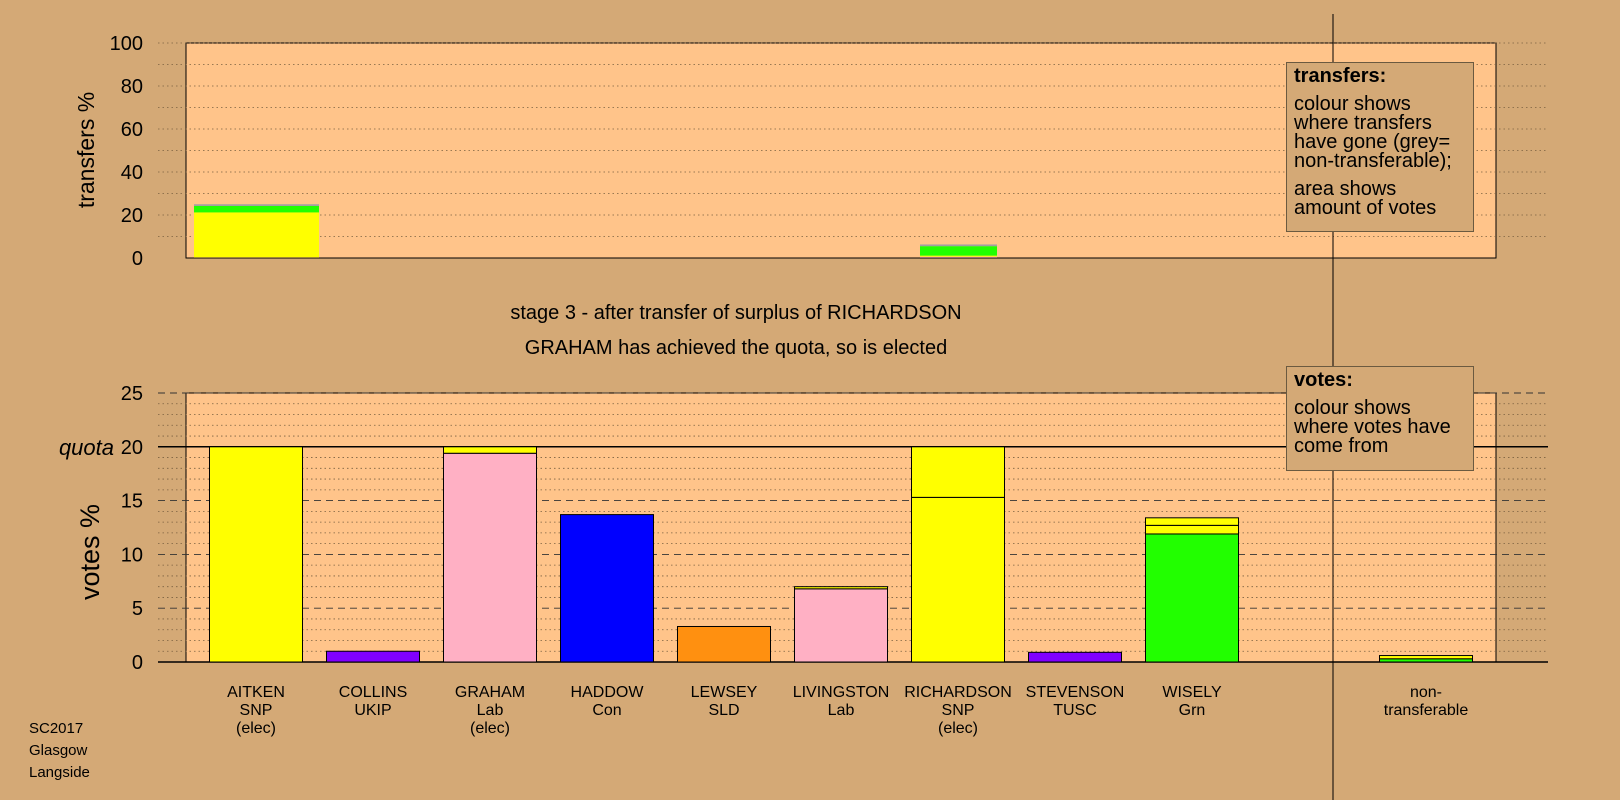  What do you see at coordinates (137, 259) in the screenshot?
I see `transfers-tick-label: 0` at bounding box center [137, 259].